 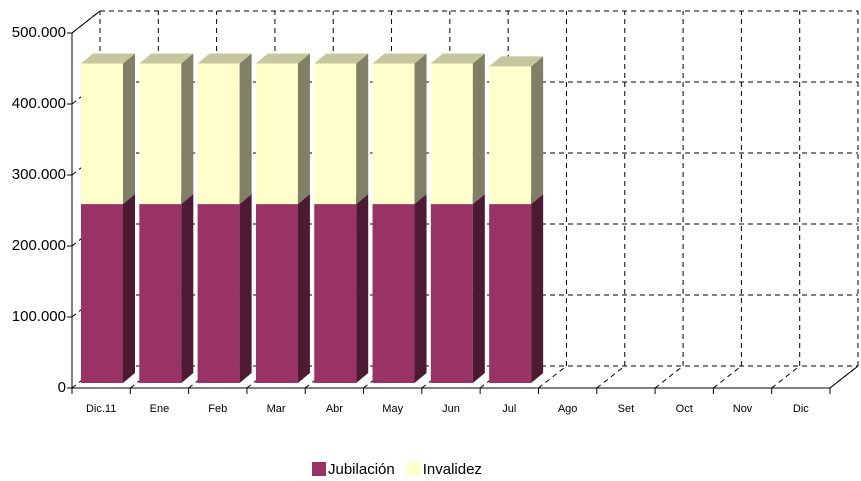 What do you see at coordinates (334, 409) in the screenshot?
I see `x-tick-label: Abr` at bounding box center [334, 409].